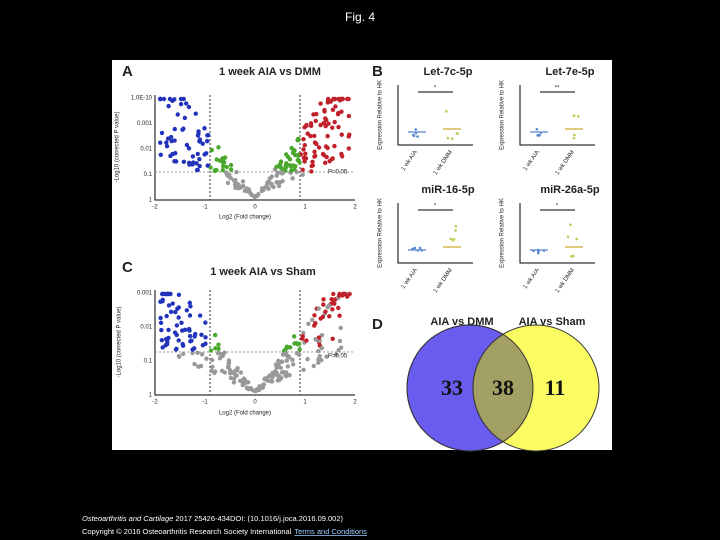 Image resolution: width=720 pixels, height=540 pixels. Describe the element at coordinates (330, 531) in the screenshot. I see `terms-link: Terms and Conditions` at that location.